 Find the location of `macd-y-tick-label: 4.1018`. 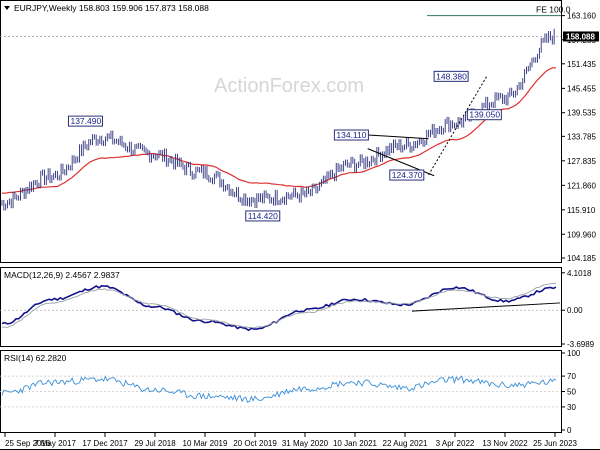

macd-y-tick-label: 4.1018 is located at coordinates (579, 273).